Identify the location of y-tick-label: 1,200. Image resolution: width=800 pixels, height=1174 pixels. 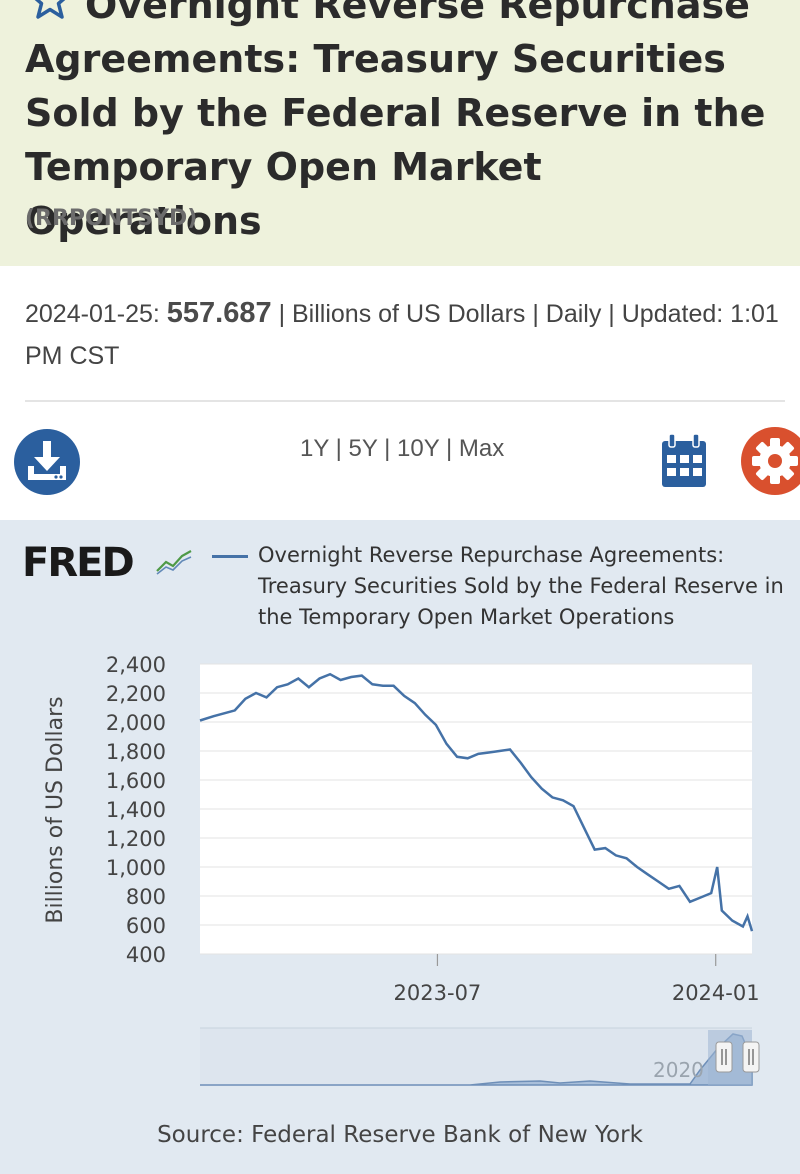
(136, 839).